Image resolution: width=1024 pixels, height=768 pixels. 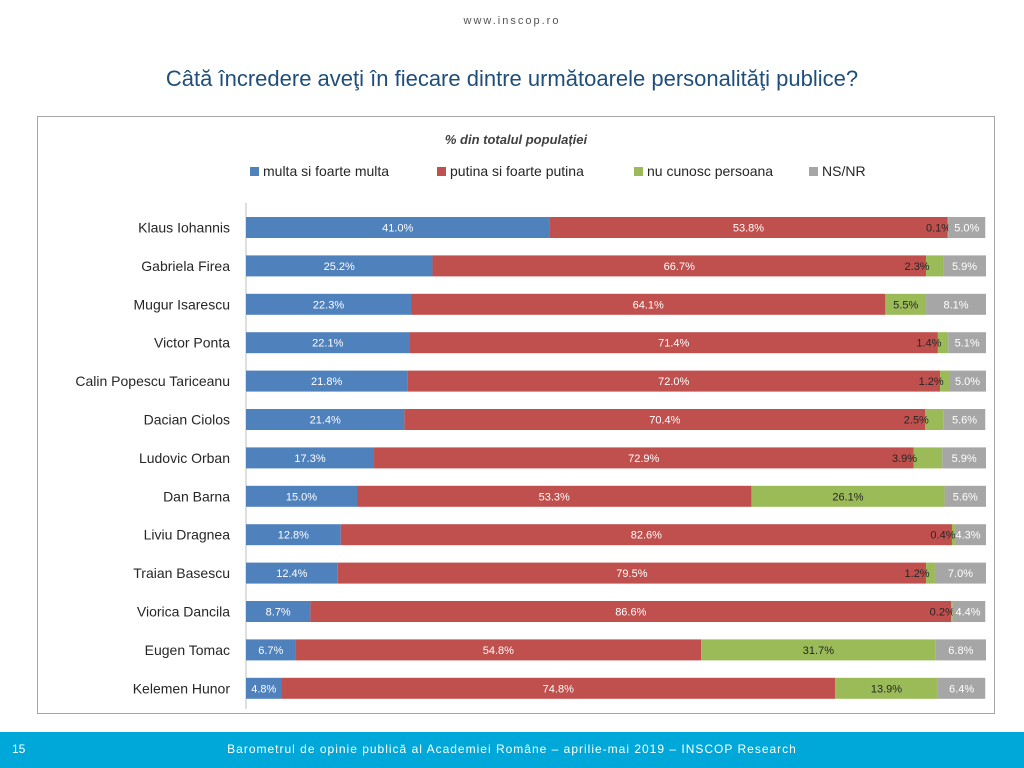 I want to click on category-label: Gabriela Firea, so click(x=185, y=266).